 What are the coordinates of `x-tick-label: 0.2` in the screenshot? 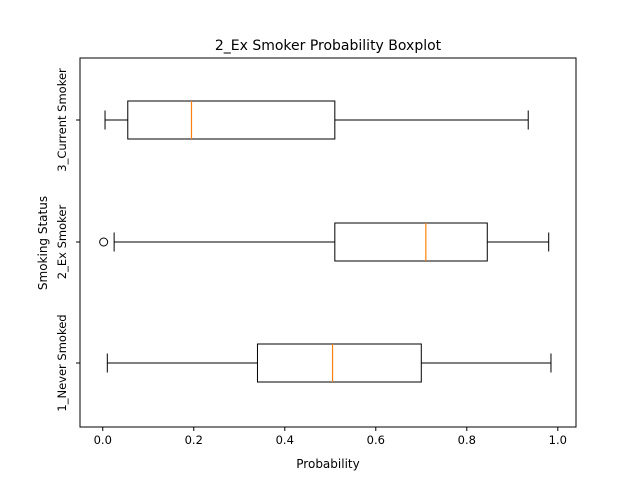 It's located at (194, 440).